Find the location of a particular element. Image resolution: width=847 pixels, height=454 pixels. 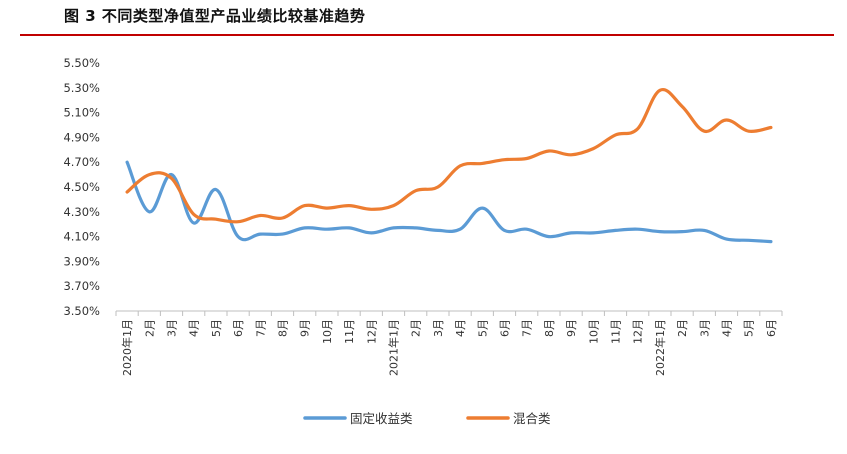

legend-label: 固定收益类 is located at coordinates (381, 418).